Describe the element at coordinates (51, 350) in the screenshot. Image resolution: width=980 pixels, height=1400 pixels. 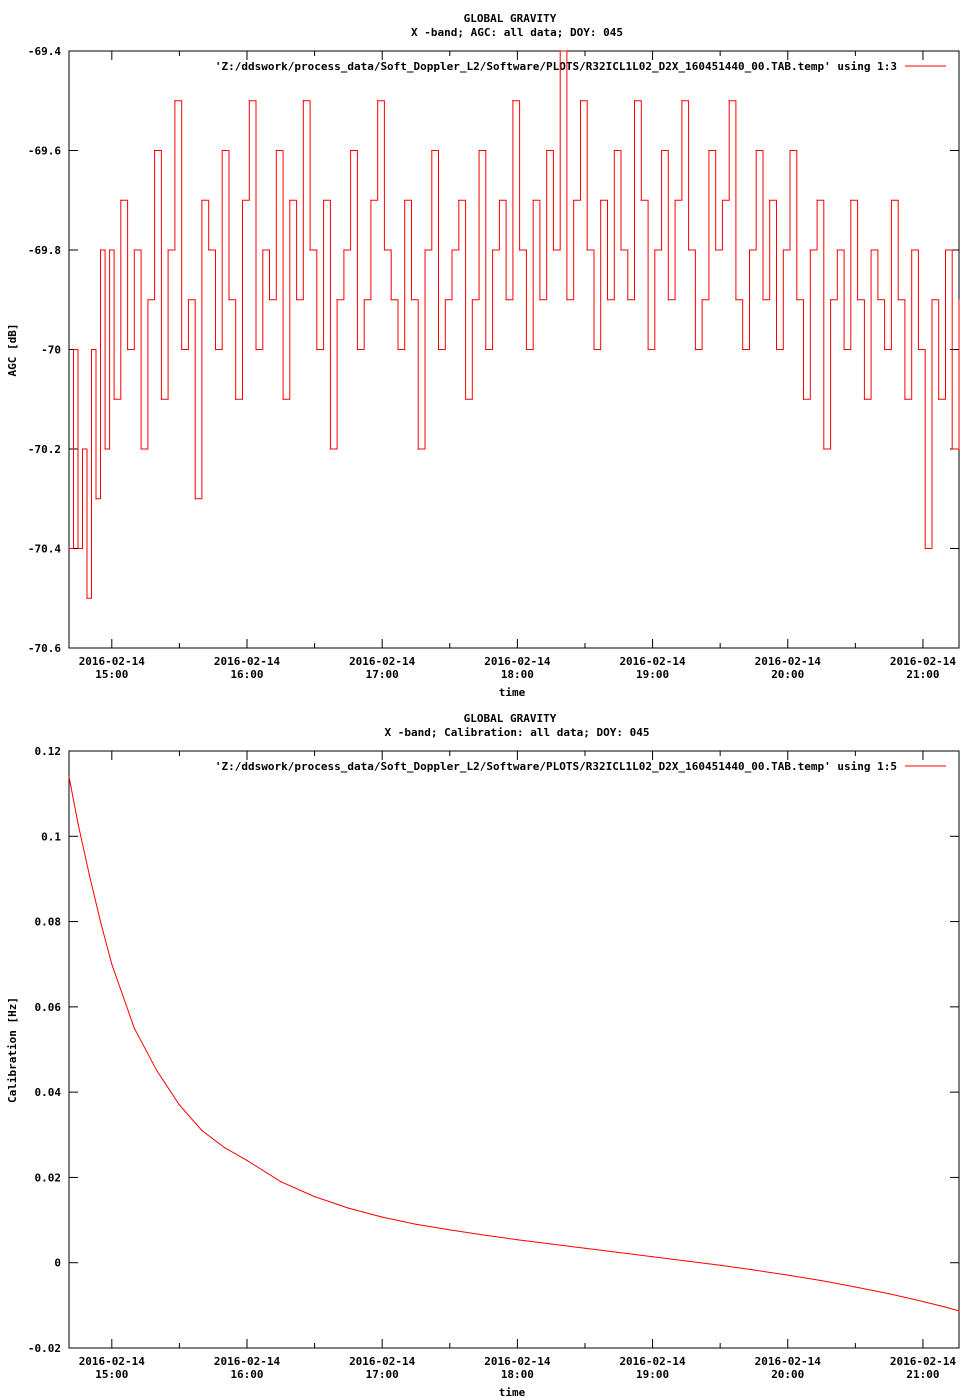
I see `agc-y-tick-label: -70` at that location.